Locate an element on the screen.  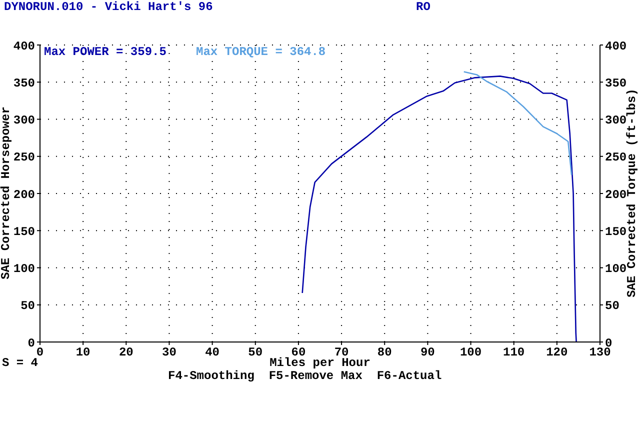
x-tick-label: 30 is located at coordinates (169, 353).